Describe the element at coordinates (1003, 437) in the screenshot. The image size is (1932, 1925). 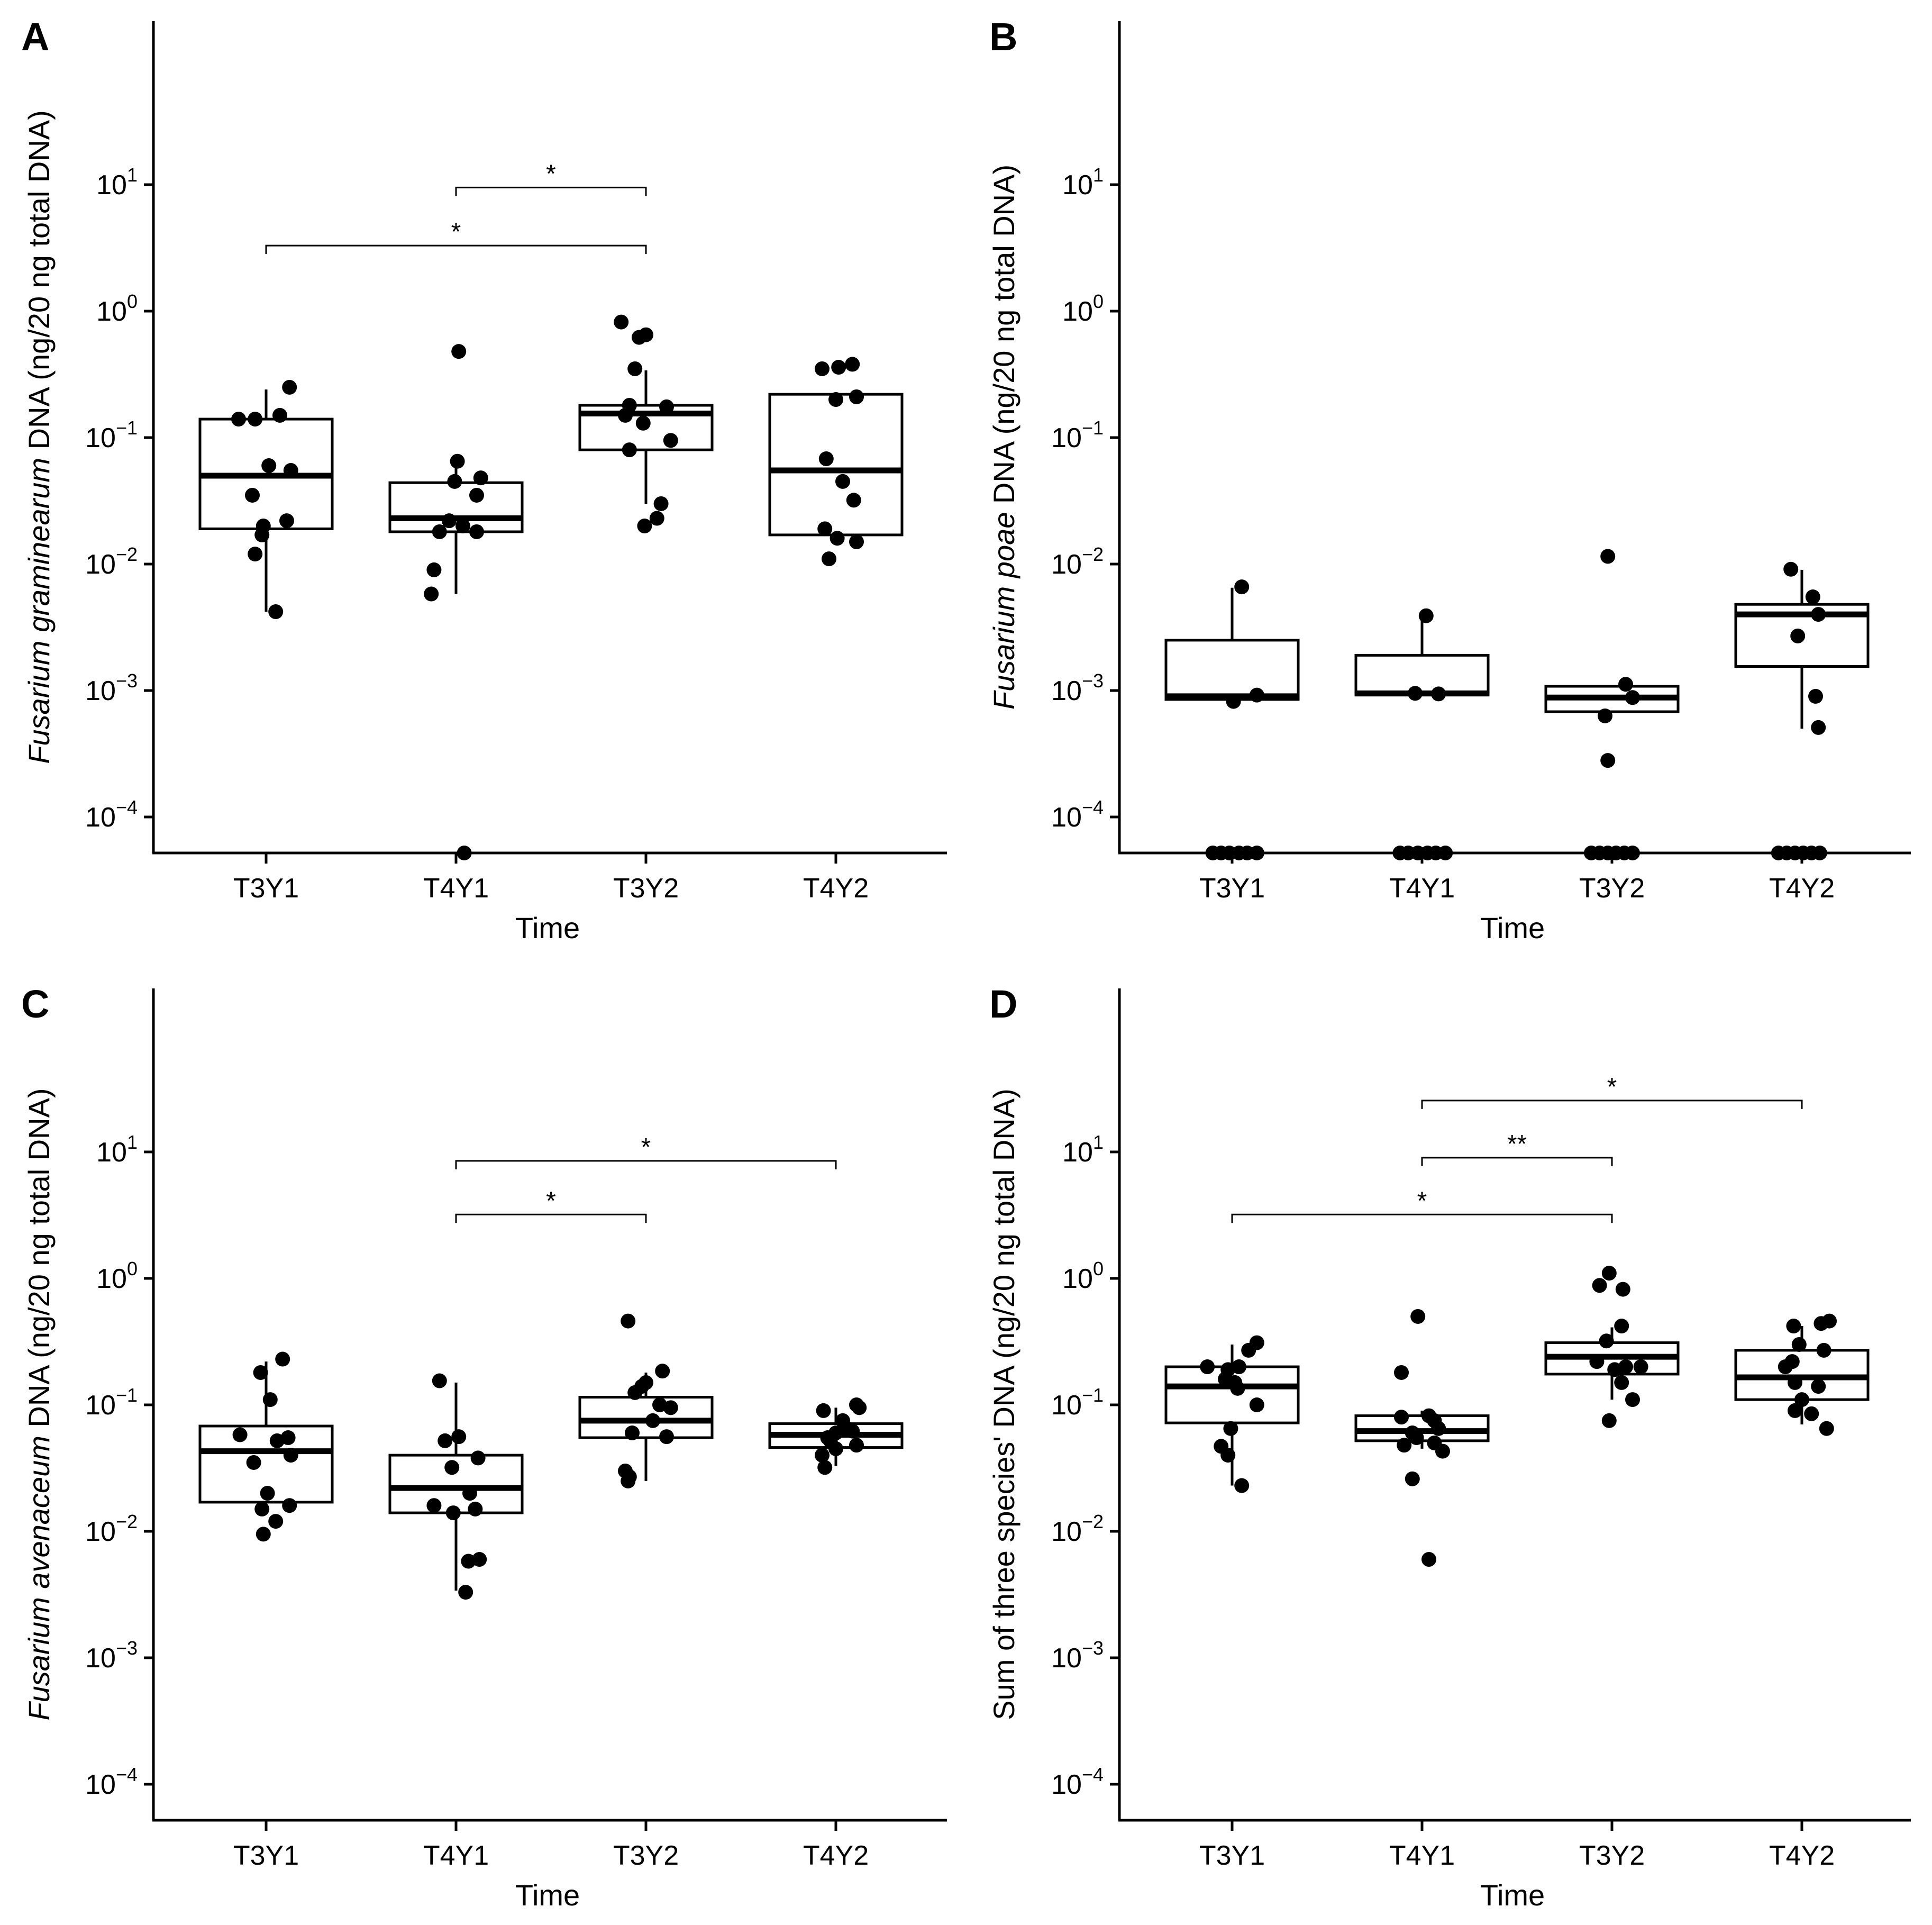
I see `panel-b-y-axis-title: Fusarium poae DNA (ng/20 ng total DNA)` at that location.